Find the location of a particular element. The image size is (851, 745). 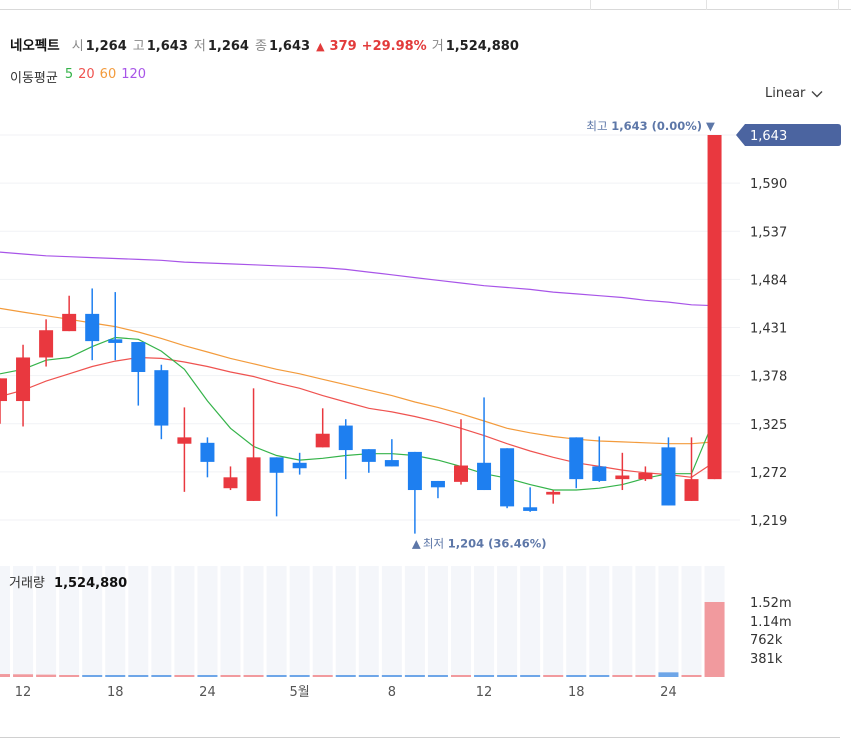

volume-panel-value: 1,524,880 is located at coordinates (91, 583).